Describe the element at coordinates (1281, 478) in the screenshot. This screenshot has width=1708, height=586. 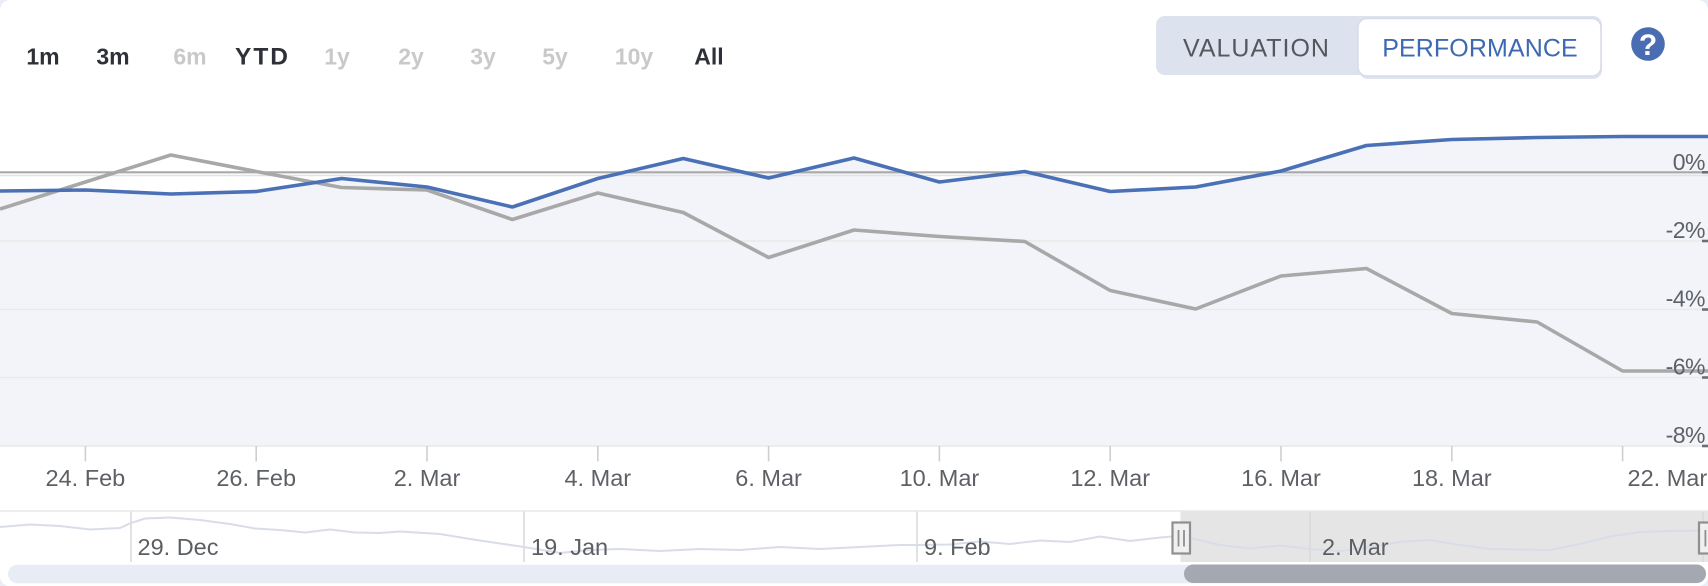
I see `svg-text: 16. Mar` at that location.